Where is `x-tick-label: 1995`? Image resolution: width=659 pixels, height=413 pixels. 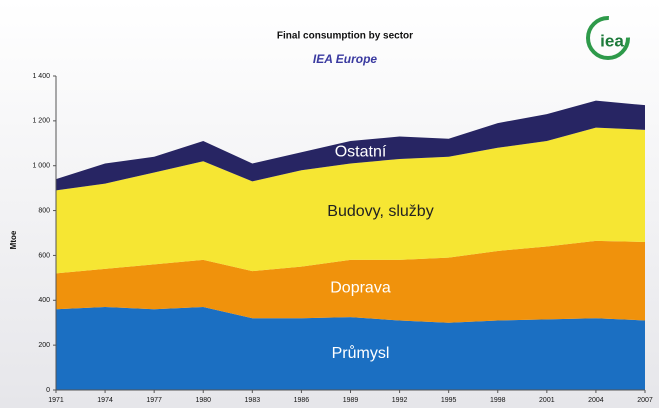
x-tick-label: 1995 is located at coordinates (449, 400).